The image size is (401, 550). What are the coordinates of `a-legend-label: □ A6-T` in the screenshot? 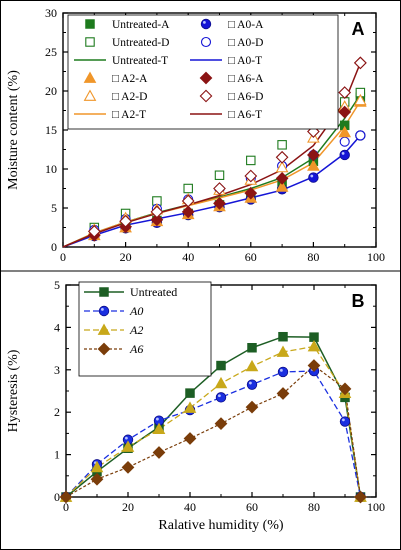 It's located at (245, 115).